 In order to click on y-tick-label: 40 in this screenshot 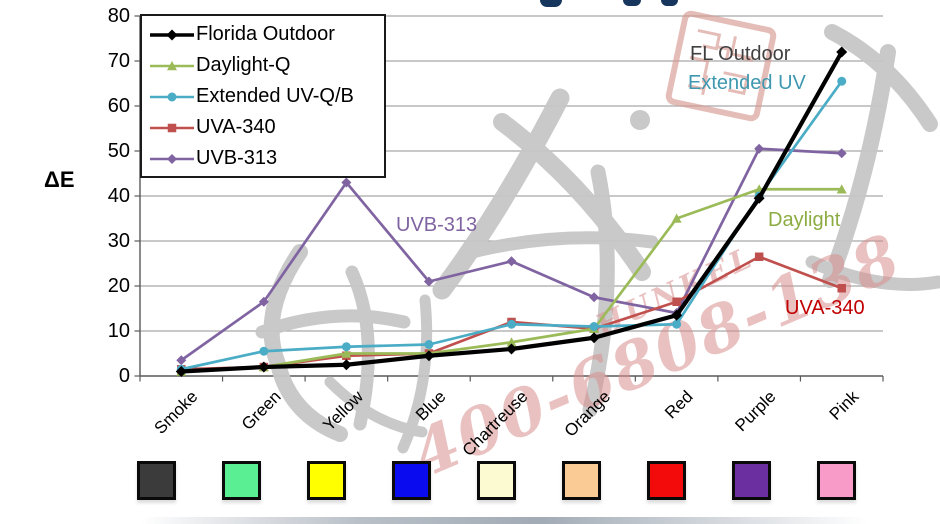, I will do `click(118, 196)`.